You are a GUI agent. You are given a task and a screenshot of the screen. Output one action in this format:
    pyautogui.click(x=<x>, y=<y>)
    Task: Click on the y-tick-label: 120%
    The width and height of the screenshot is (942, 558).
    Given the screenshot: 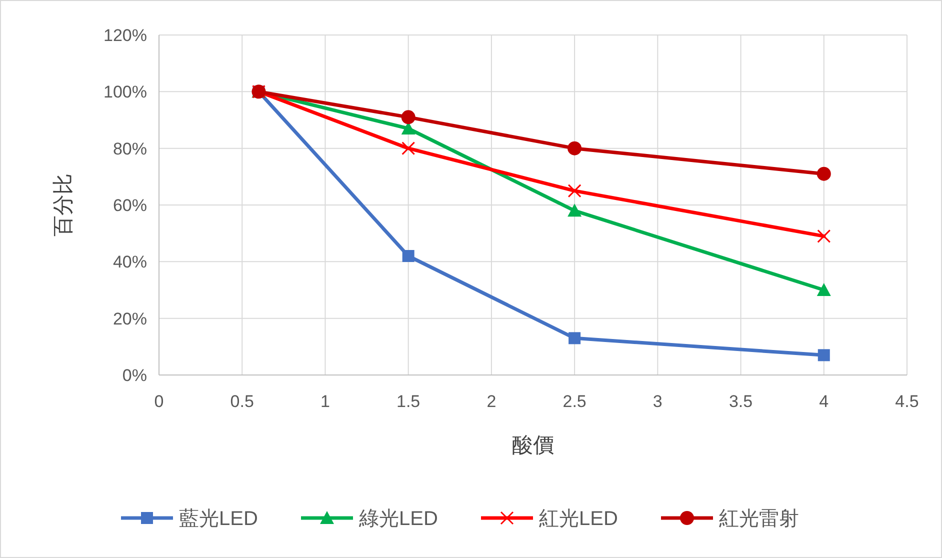 What is the action you would take?
    pyautogui.click(x=125, y=35)
    